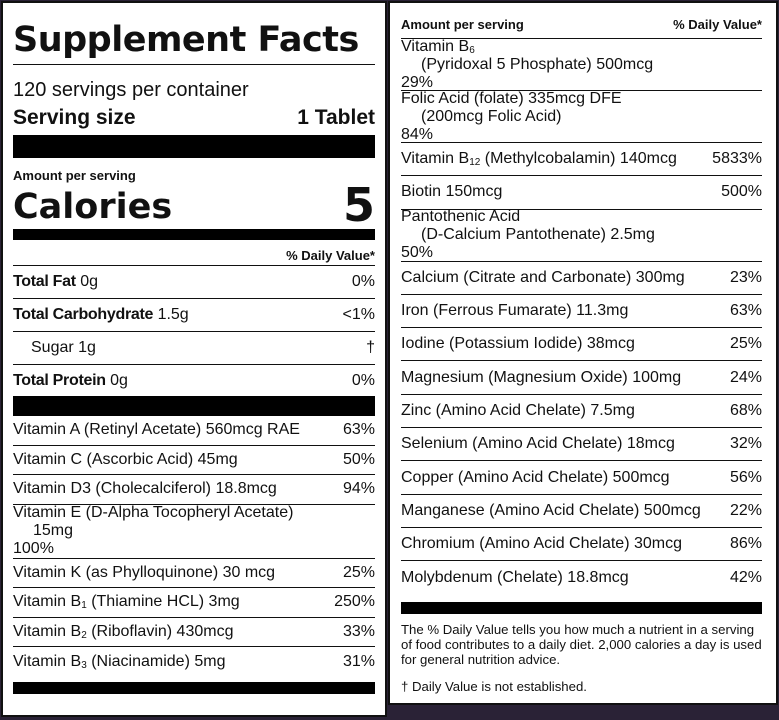 Image resolution: width=779 pixels, height=720 pixels. I want to click on nutrient-name: Biotin 150mcg, so click(452, 192).